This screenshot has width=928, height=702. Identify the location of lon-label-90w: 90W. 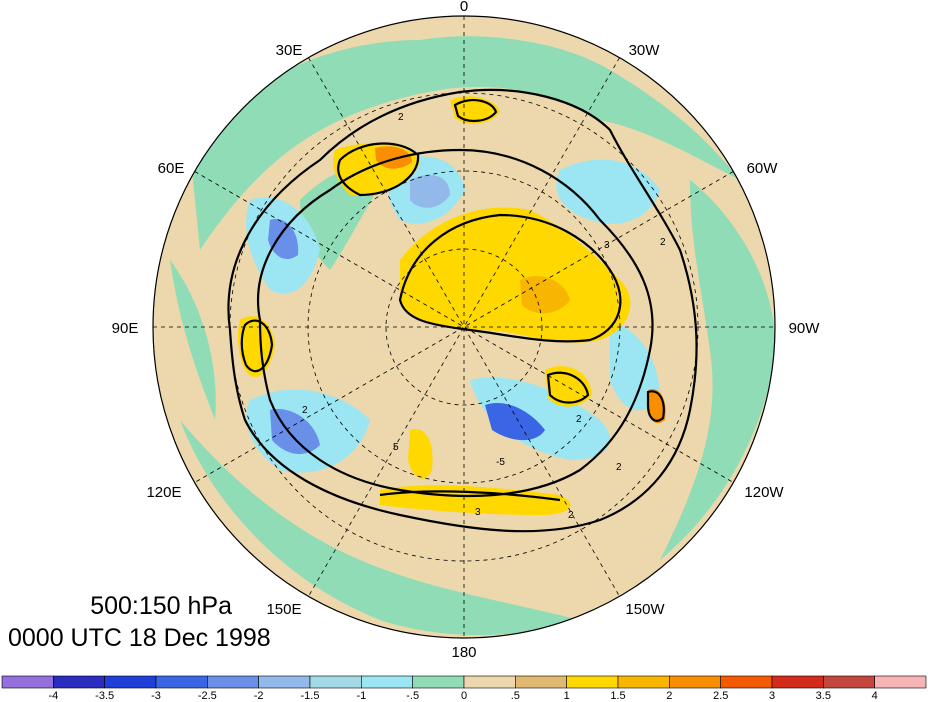
(805, 328).